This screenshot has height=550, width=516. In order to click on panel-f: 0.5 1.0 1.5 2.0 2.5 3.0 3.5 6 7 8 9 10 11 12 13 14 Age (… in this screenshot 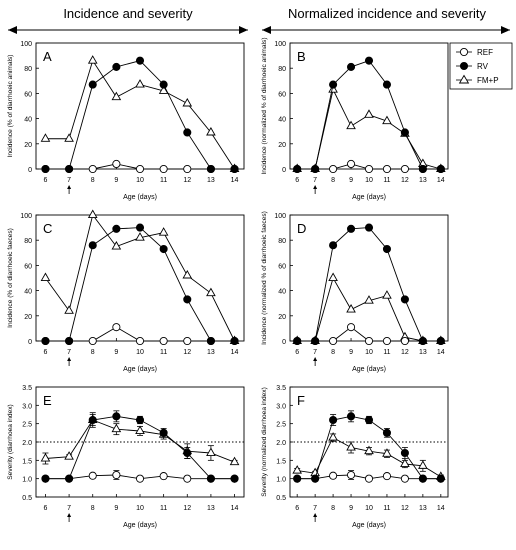, I will do `click(355, 457)`.